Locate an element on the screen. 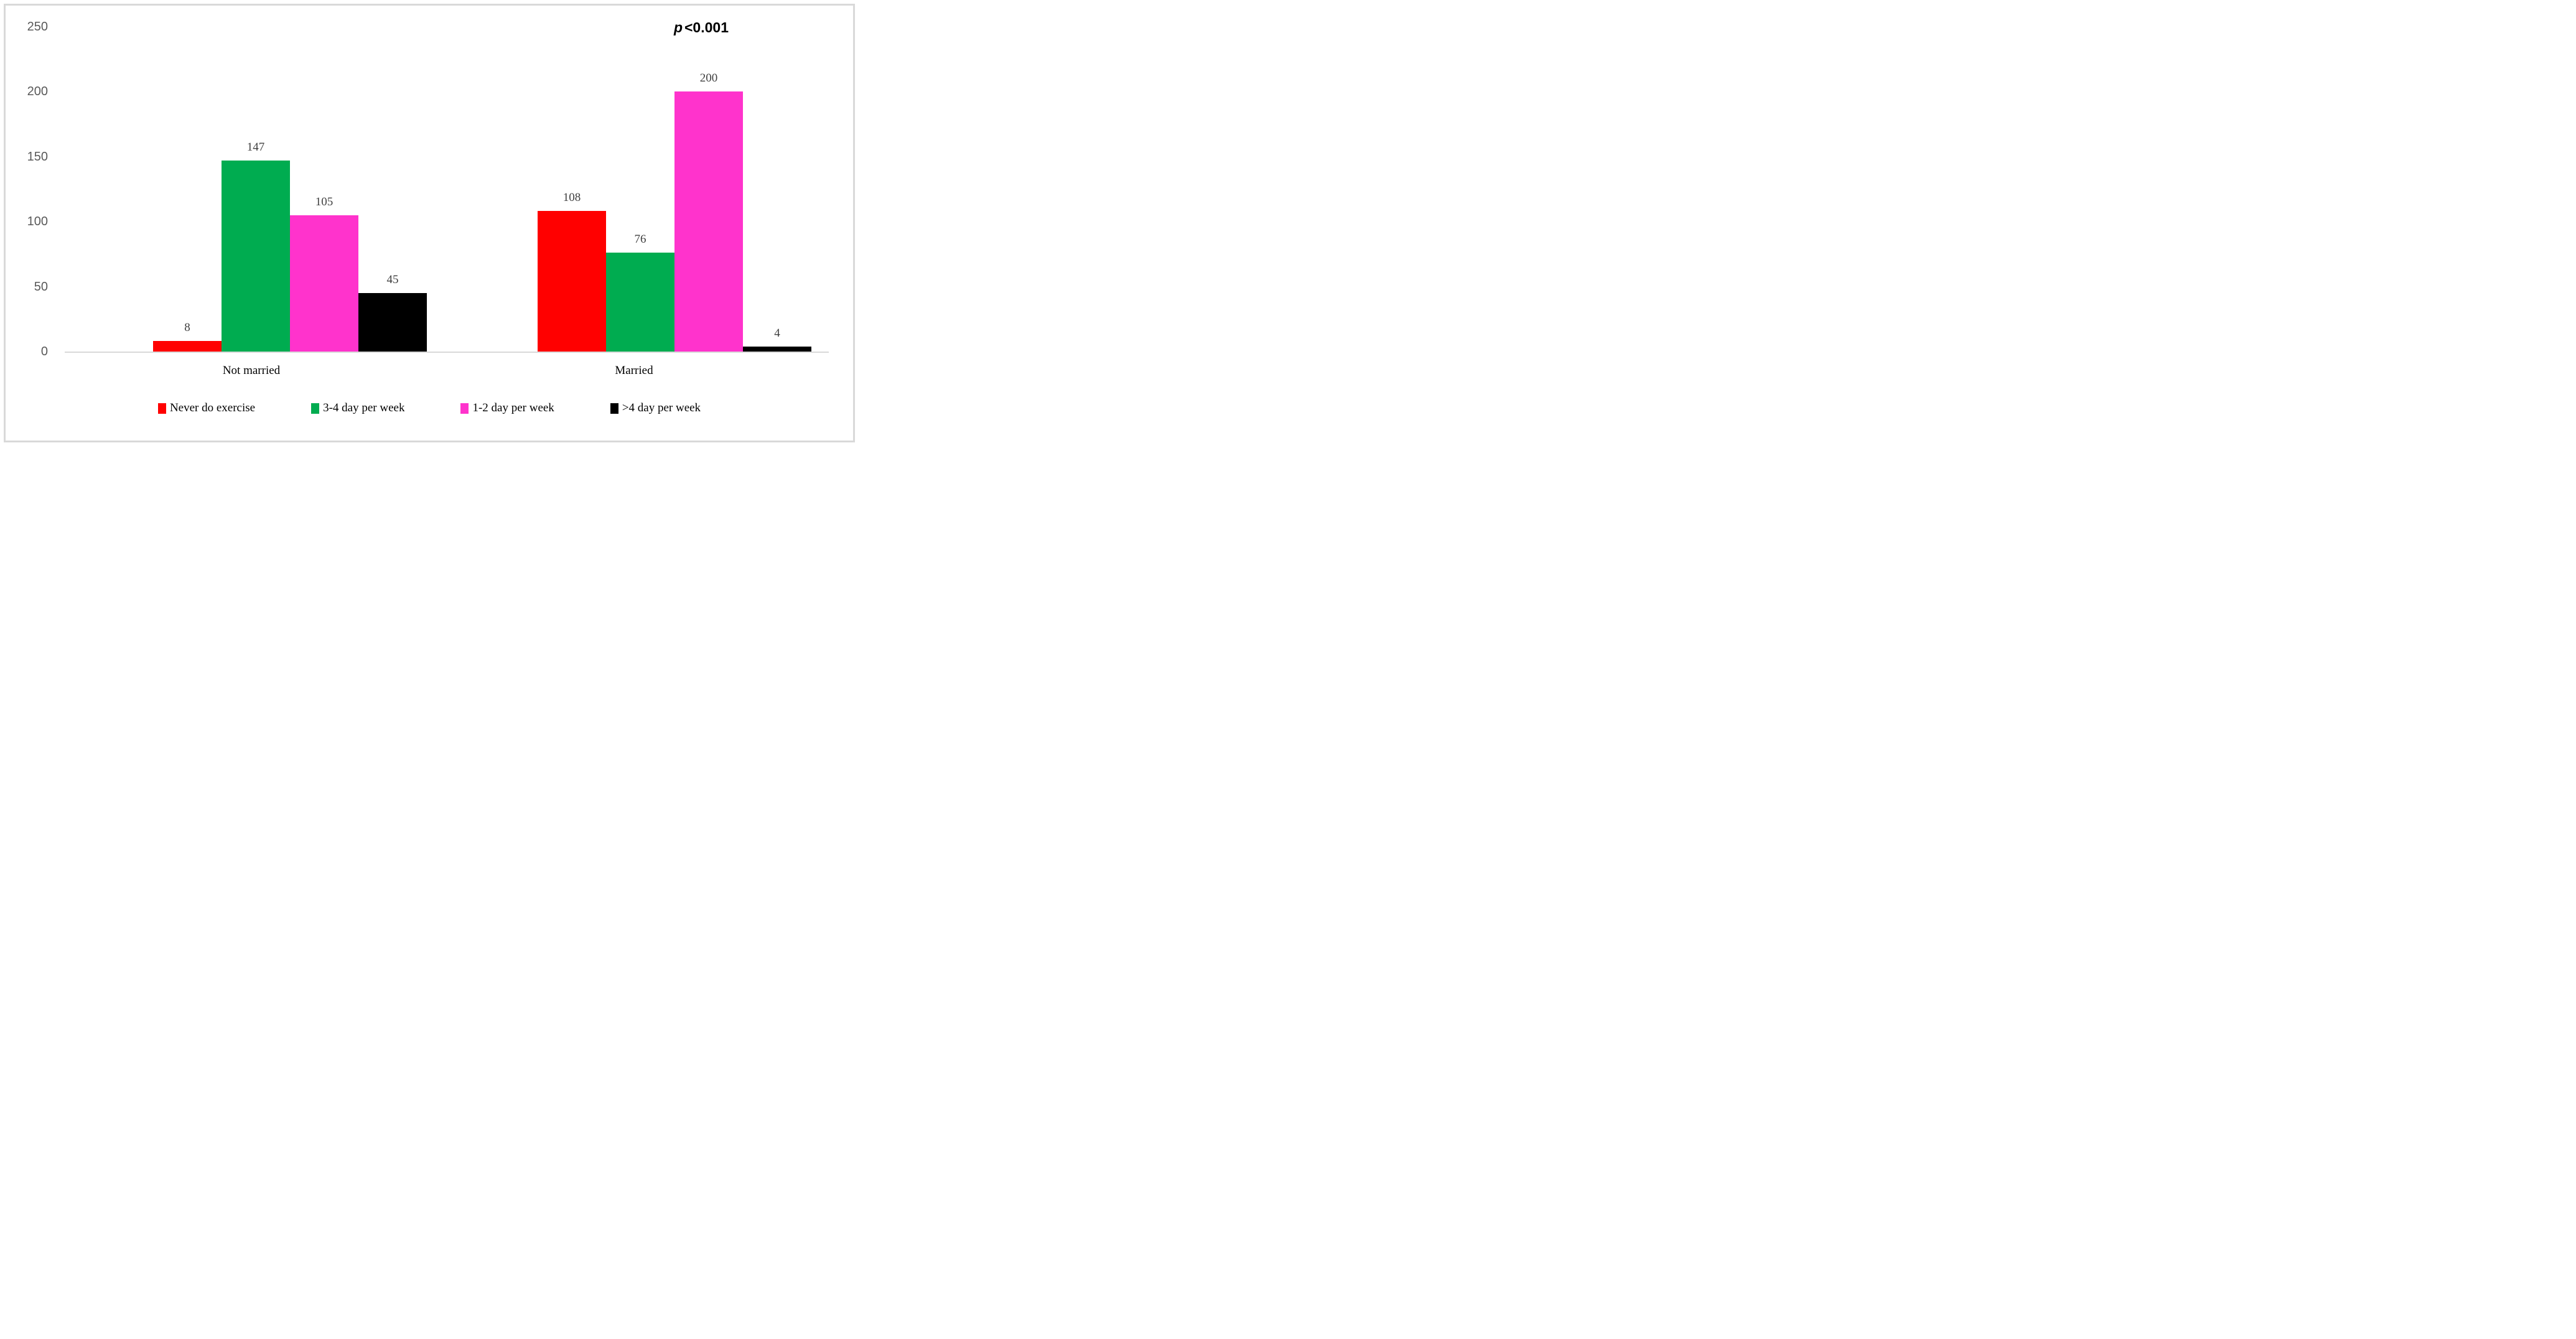 The height and width of the screenshot is (1339, 2576). bar-data-label: 108 is located at coordinates (571, 197).